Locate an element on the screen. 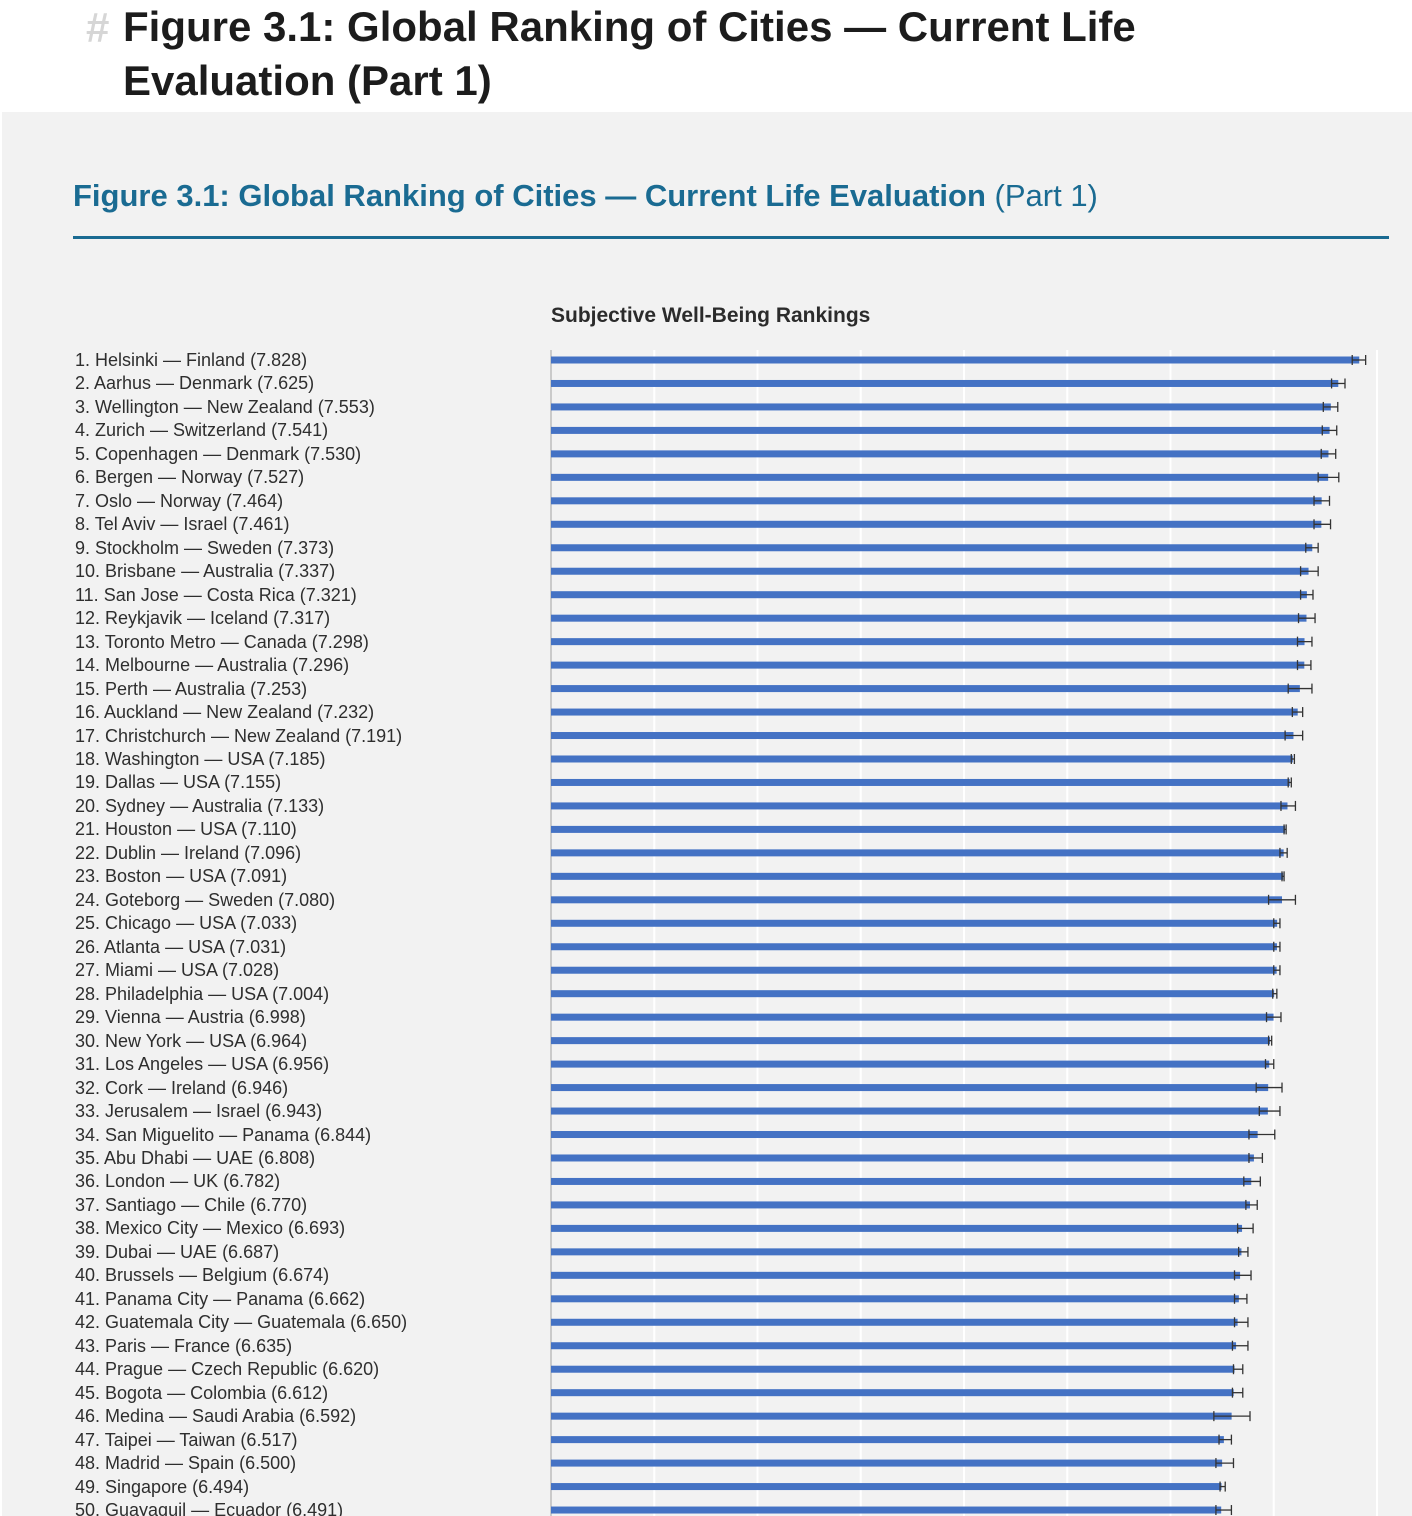 The image size is (1412, 1516). category-label: 1. Helsinki — Finland (7.828) is located at coordinates (191, 360).